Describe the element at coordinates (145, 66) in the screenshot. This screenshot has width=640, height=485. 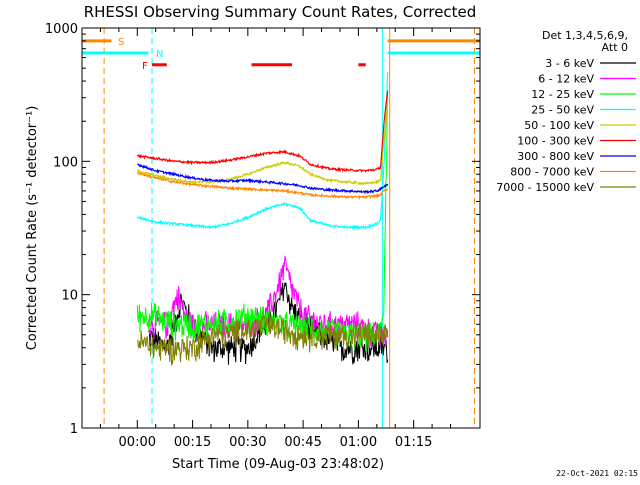
I see `flag-label-2: F` at that location.